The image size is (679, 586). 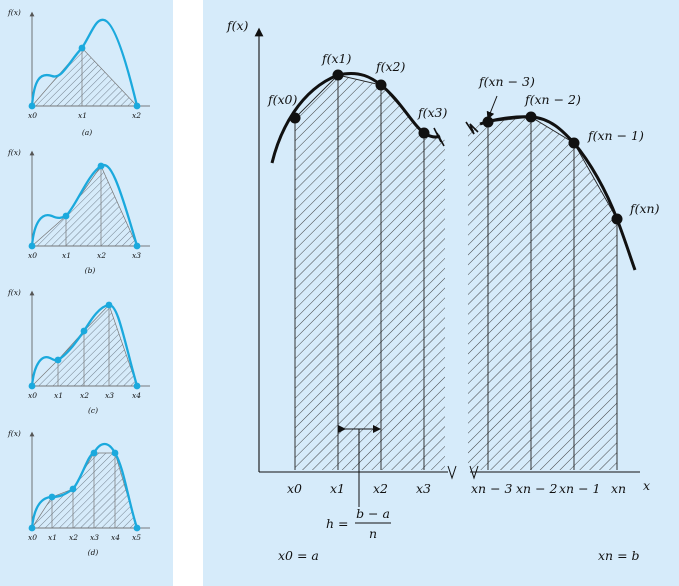 I want to click on small-plot-d: f(x) x0 x1 x2 x3 x4 x5 (d), so click(x=78, y=493).